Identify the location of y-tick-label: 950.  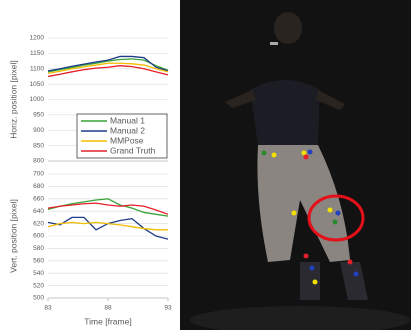
(38, 115).